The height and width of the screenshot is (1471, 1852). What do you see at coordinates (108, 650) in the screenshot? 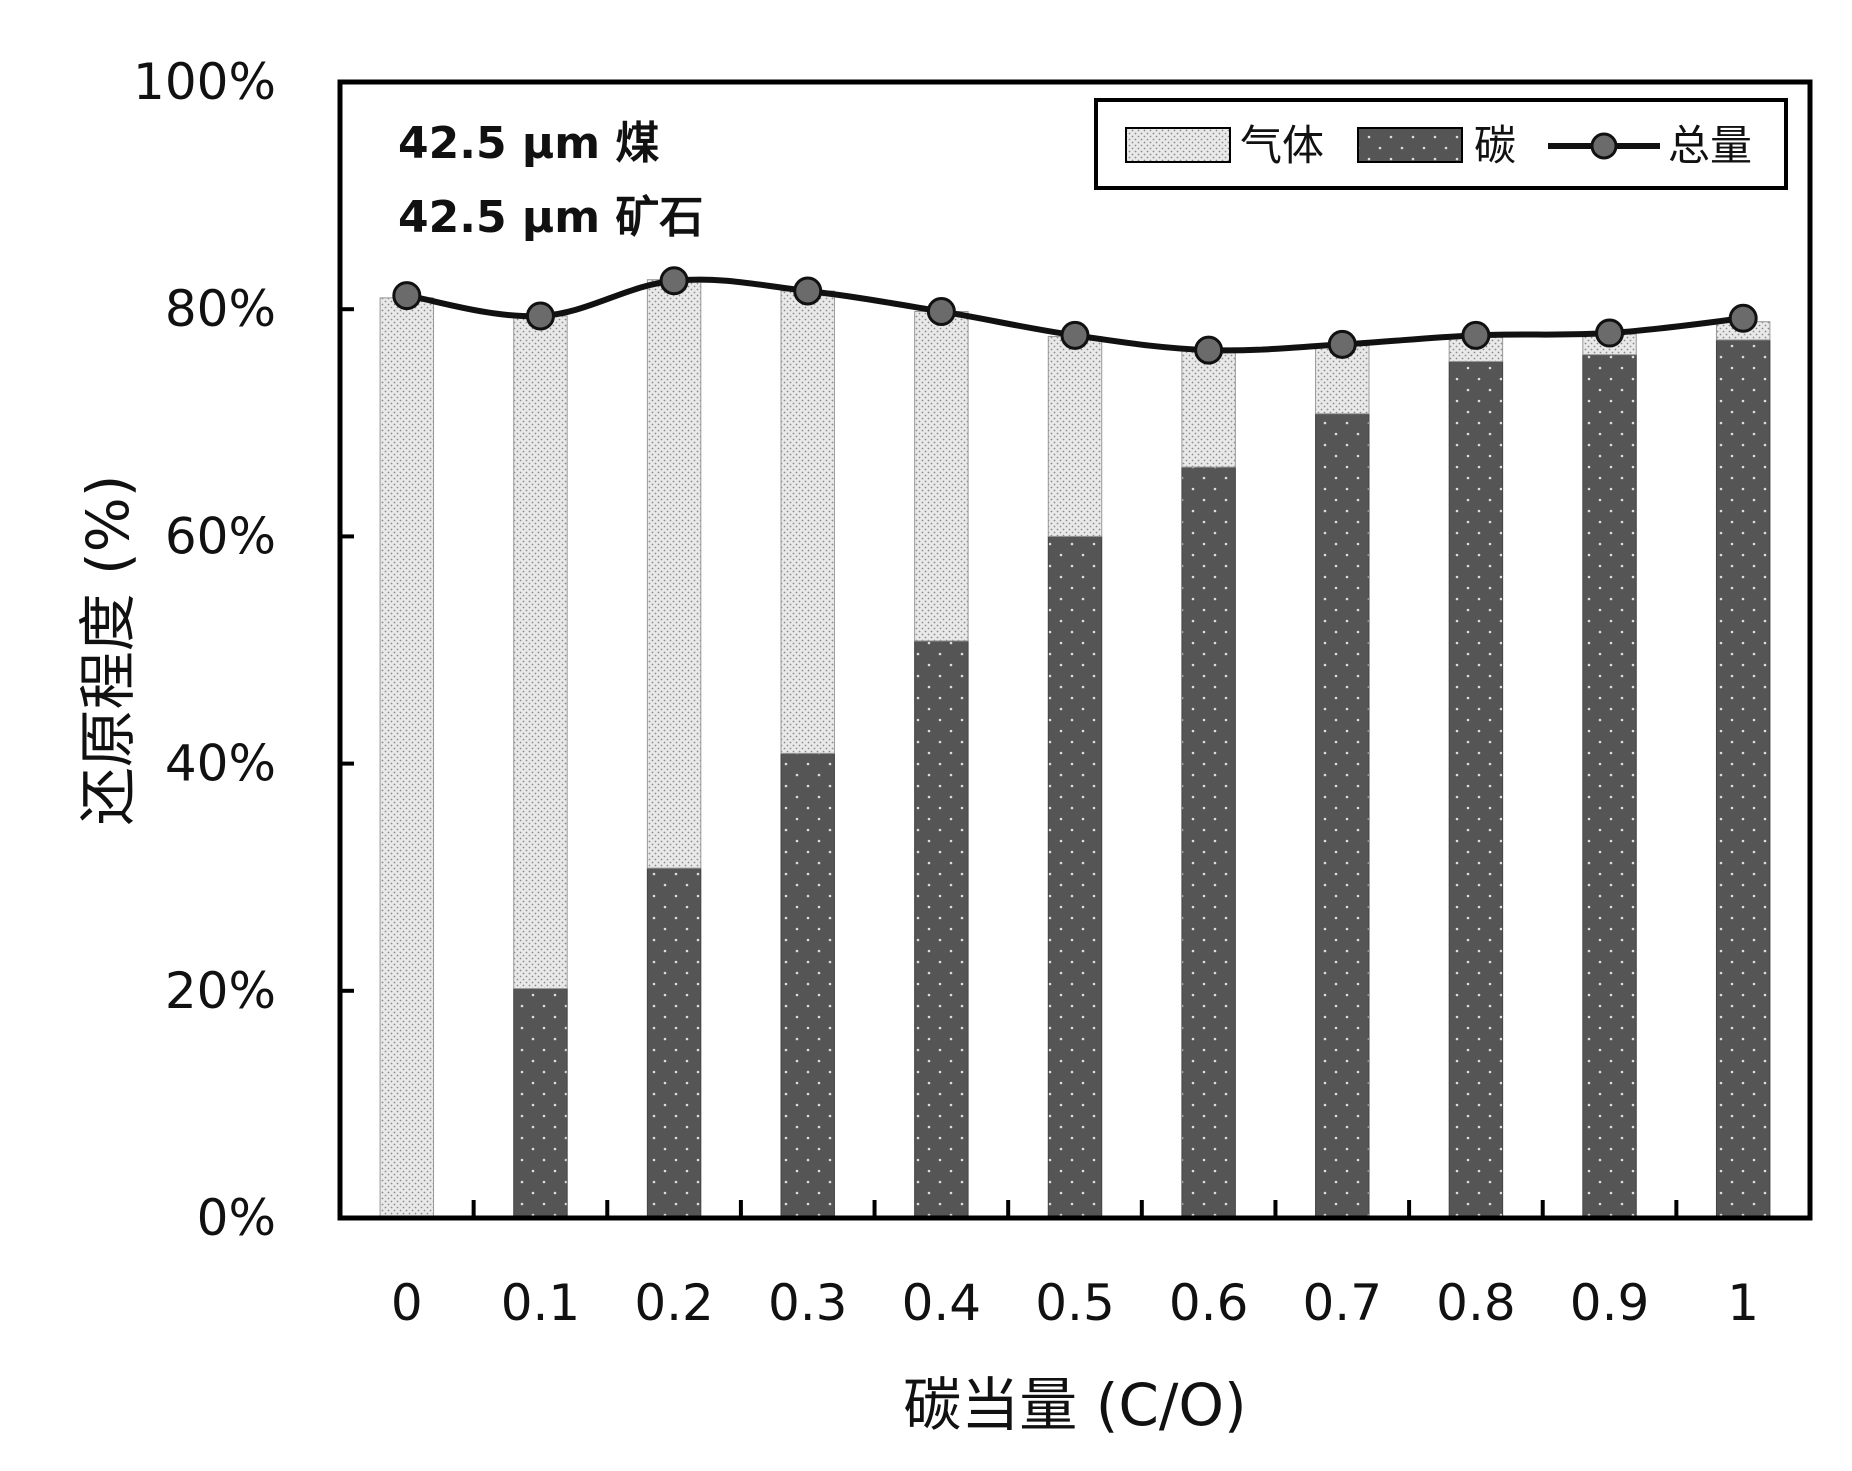
I see `y-axis-title: 还原程度 (%)` at bounding box center [108, 650].